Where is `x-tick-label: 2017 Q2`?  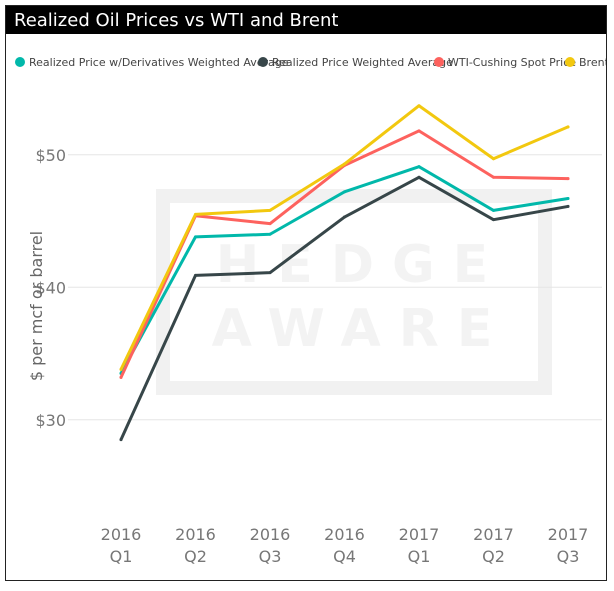 x-tick-label: 2017 Q2 is located at coordinates (493, 545).